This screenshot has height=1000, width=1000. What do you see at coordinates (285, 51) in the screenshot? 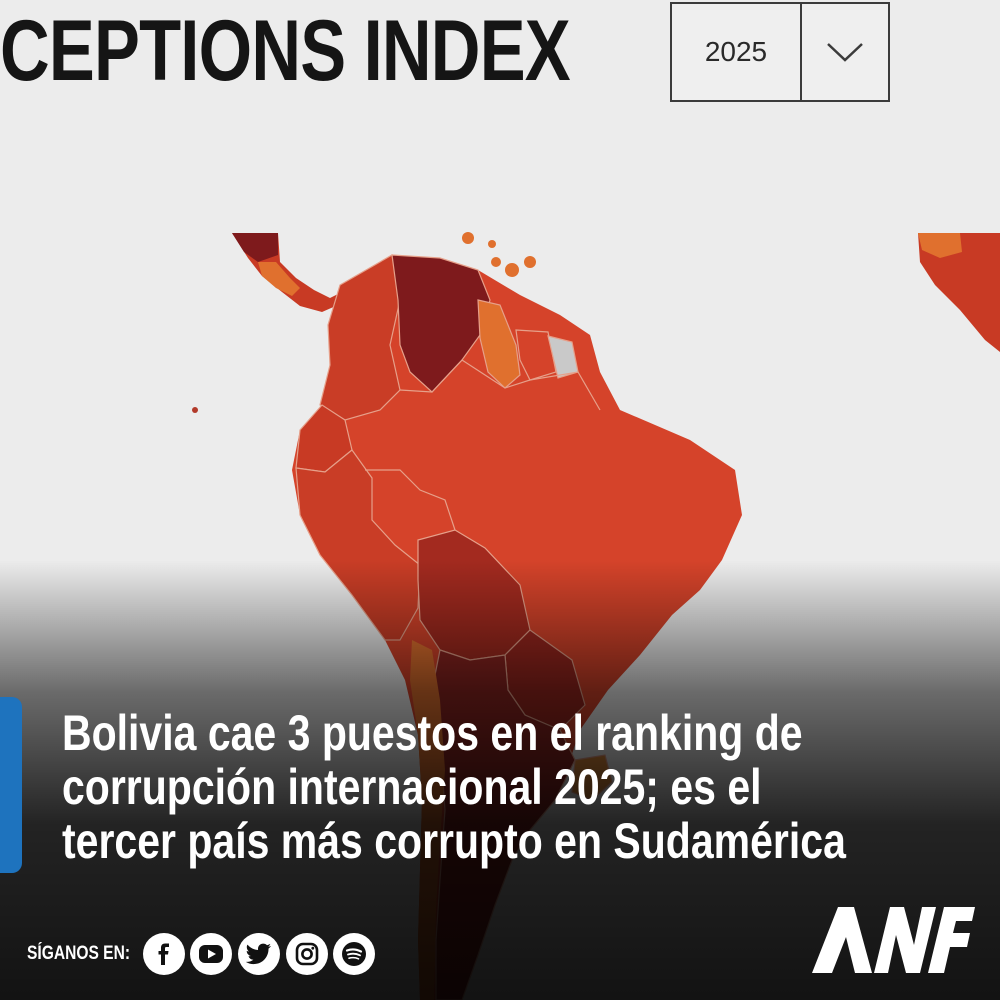
I see `page-title: CEPTIONS INDEX` at bounding box center [285, 51].